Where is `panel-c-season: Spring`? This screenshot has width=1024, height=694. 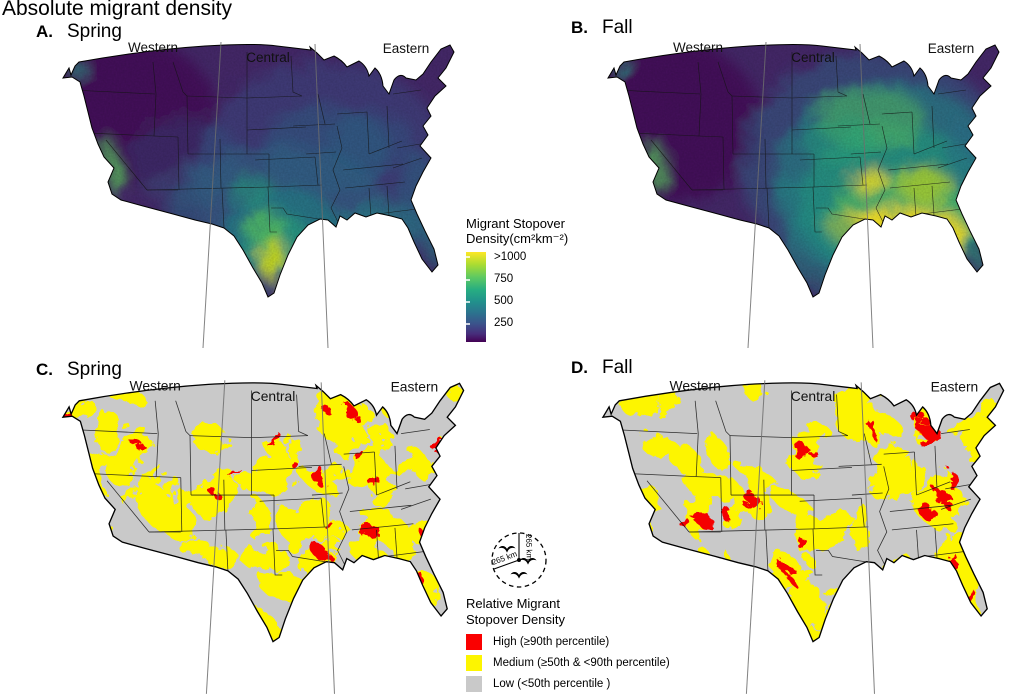 panel-c-season: Spring is located at coordinates (94, 369).